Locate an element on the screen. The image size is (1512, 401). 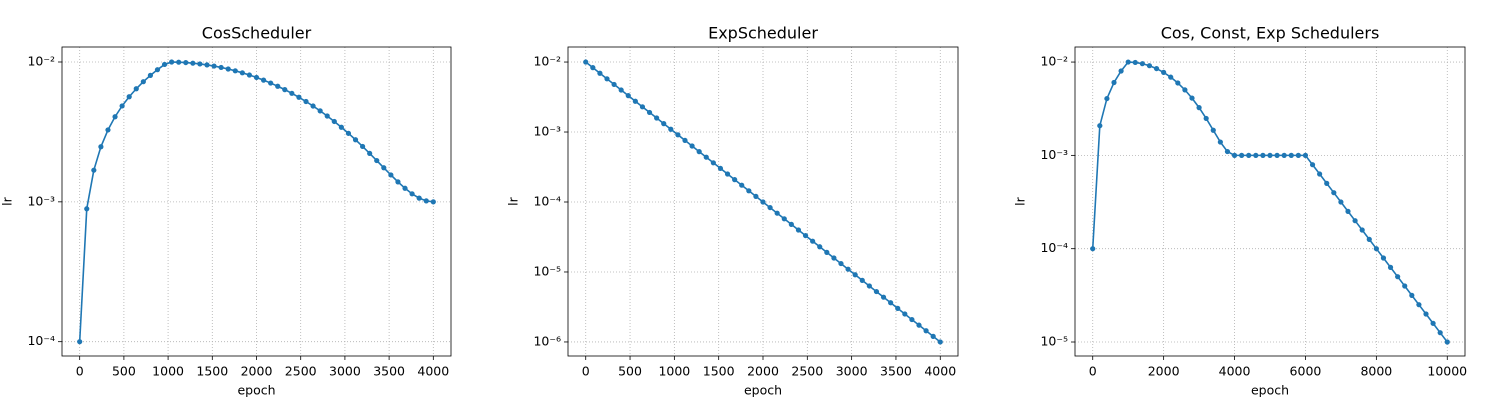
x-tick-label: 4000 is located at coordinates (940, 371).